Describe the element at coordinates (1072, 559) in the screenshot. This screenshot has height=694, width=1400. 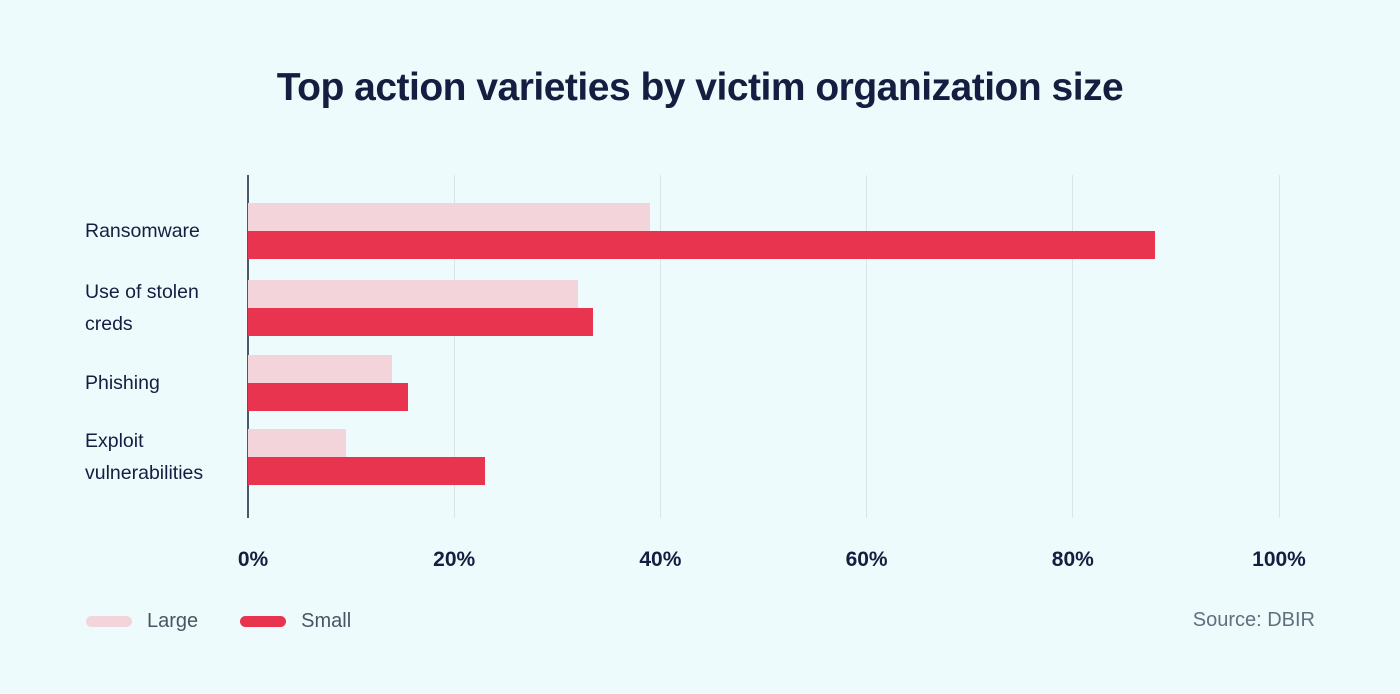
I see `x-tick-label: 80%` at that location.